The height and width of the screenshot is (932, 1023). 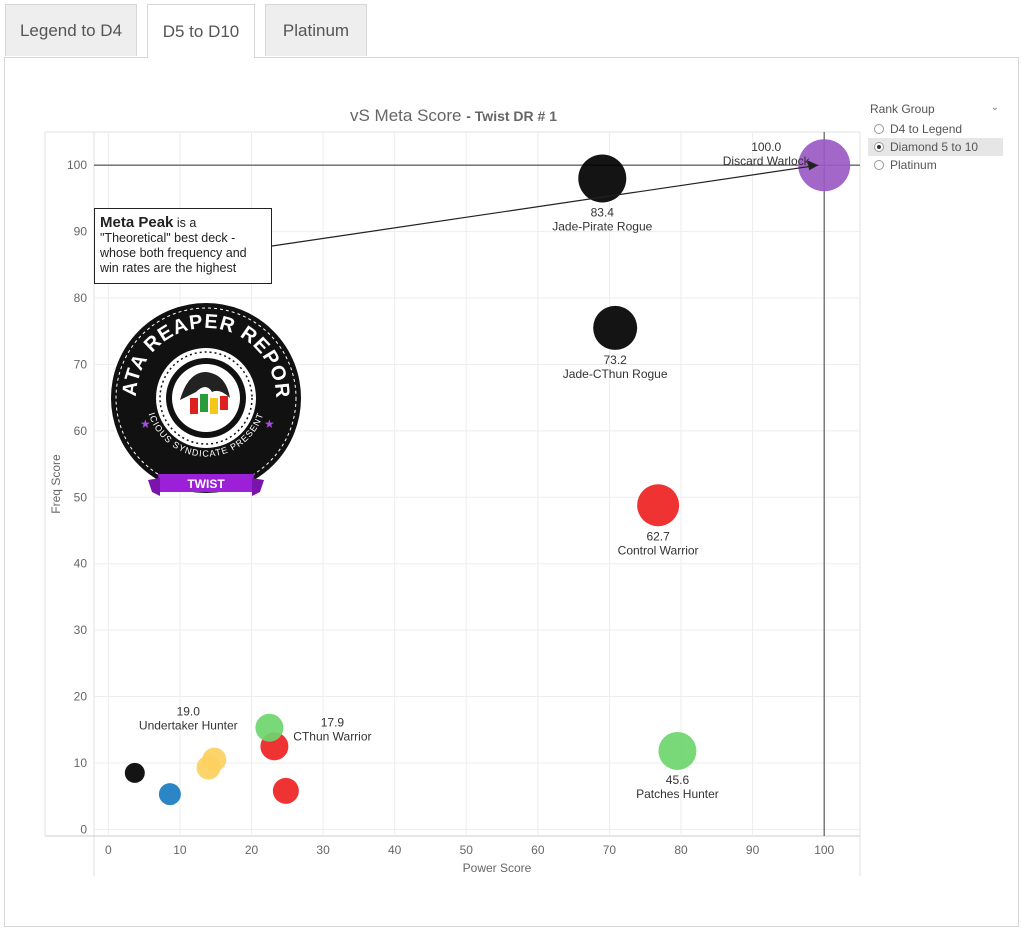 What do you see at coordinates (332, 736) in the screenshot?
I see `data-label-name: CThun Warrior` at bounding box center [332, 736].